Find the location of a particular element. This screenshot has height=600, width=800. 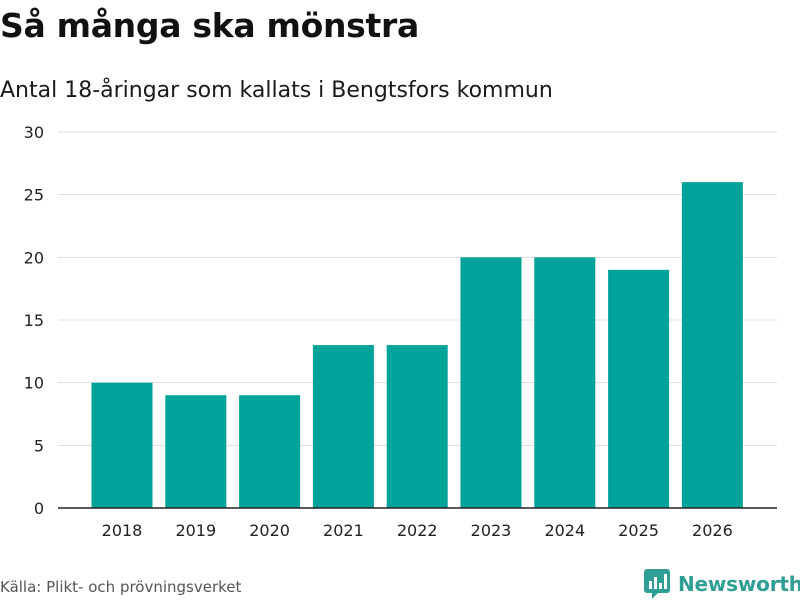

x-tick-label: 2019 is located at coordinates (195, 530).